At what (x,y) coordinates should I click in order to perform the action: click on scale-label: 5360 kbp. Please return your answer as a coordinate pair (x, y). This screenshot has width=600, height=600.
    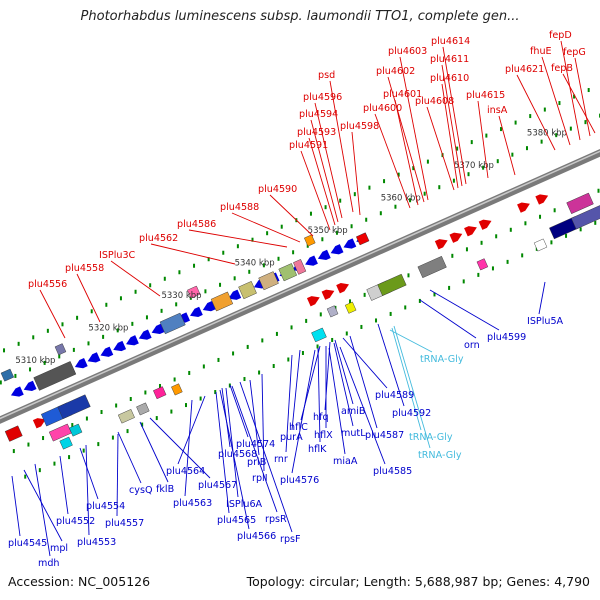
    Looking at the image, I should click on (401, 198).